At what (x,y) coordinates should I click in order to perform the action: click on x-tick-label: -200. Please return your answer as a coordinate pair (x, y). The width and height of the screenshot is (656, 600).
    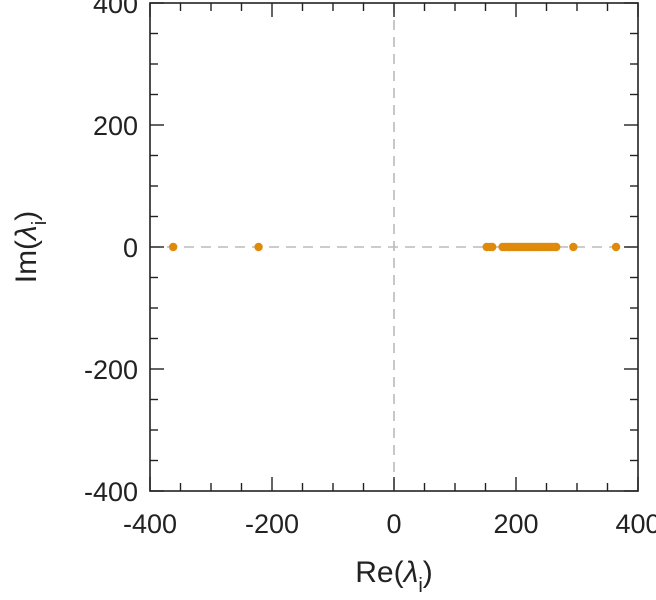
    Looking at the image, I should click on (272, 524).